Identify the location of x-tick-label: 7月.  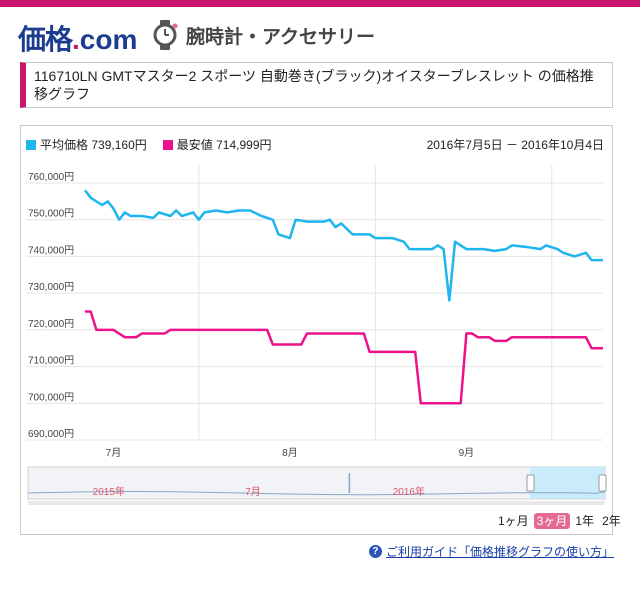
(114, 453).